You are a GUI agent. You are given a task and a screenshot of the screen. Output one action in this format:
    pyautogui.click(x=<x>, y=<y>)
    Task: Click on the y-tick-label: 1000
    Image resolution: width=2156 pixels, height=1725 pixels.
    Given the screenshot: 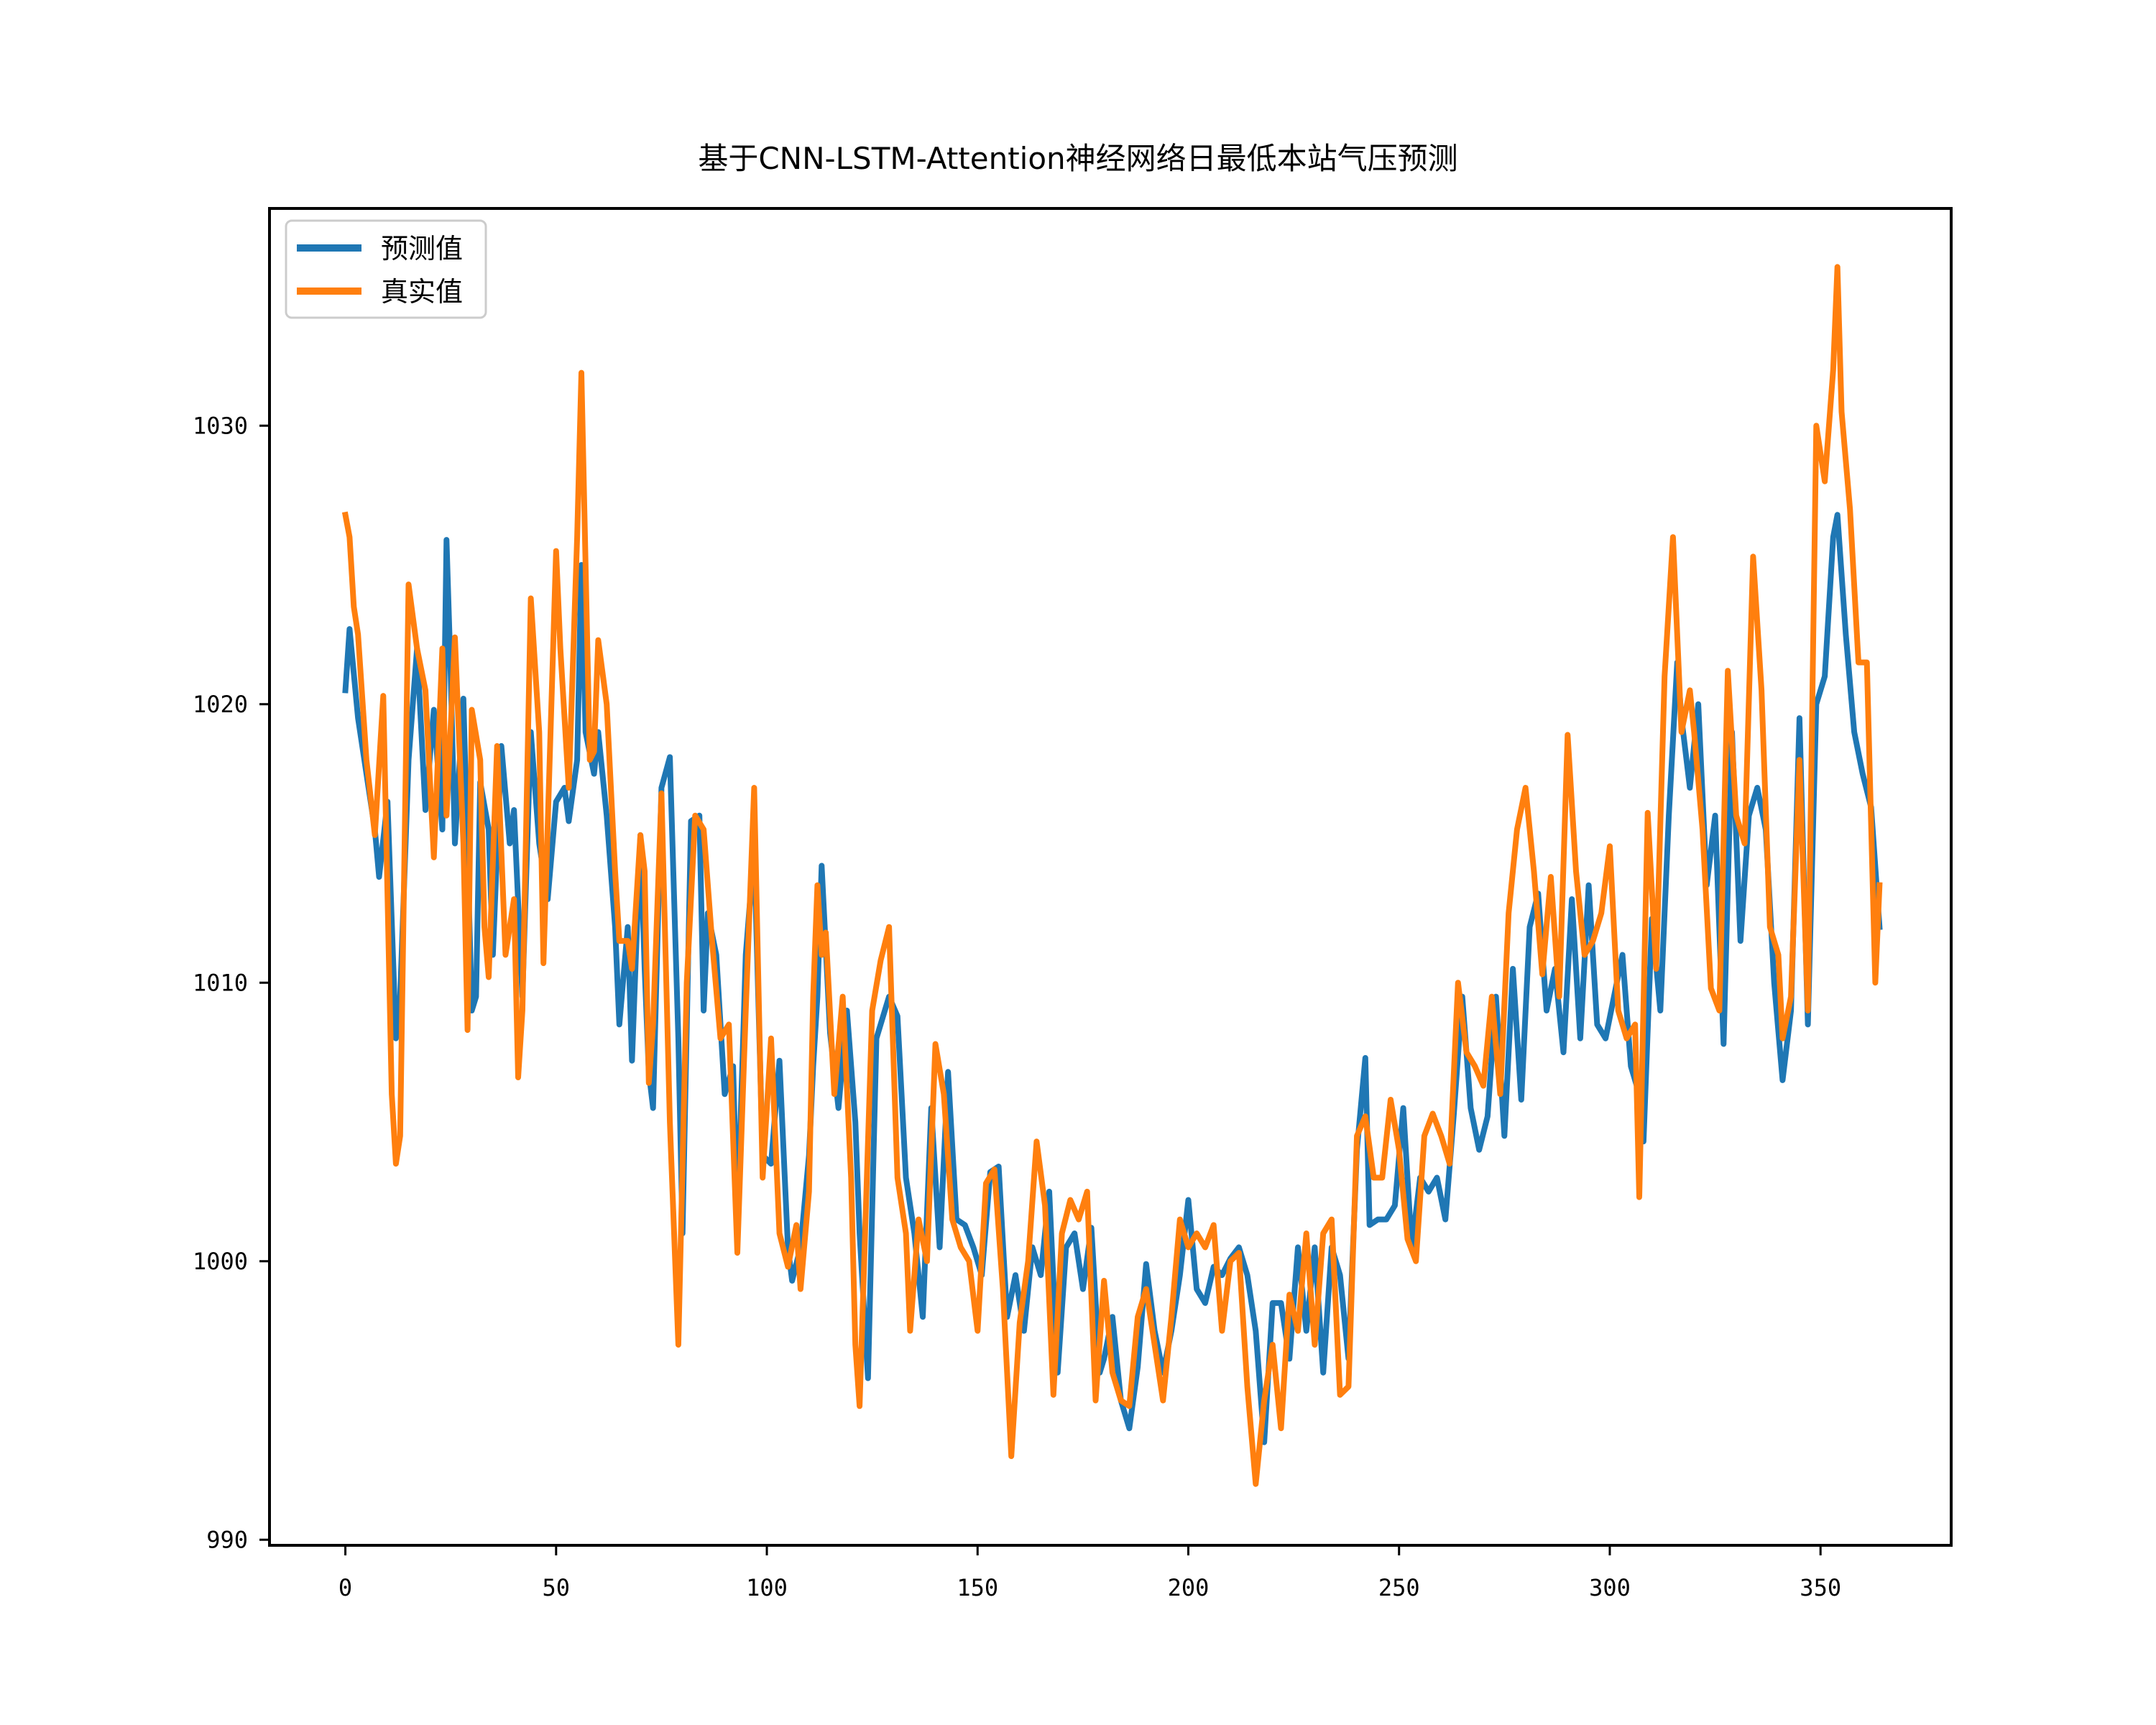 What is the action you would take?
    pyautogui.click(x=220, y=1261)
    